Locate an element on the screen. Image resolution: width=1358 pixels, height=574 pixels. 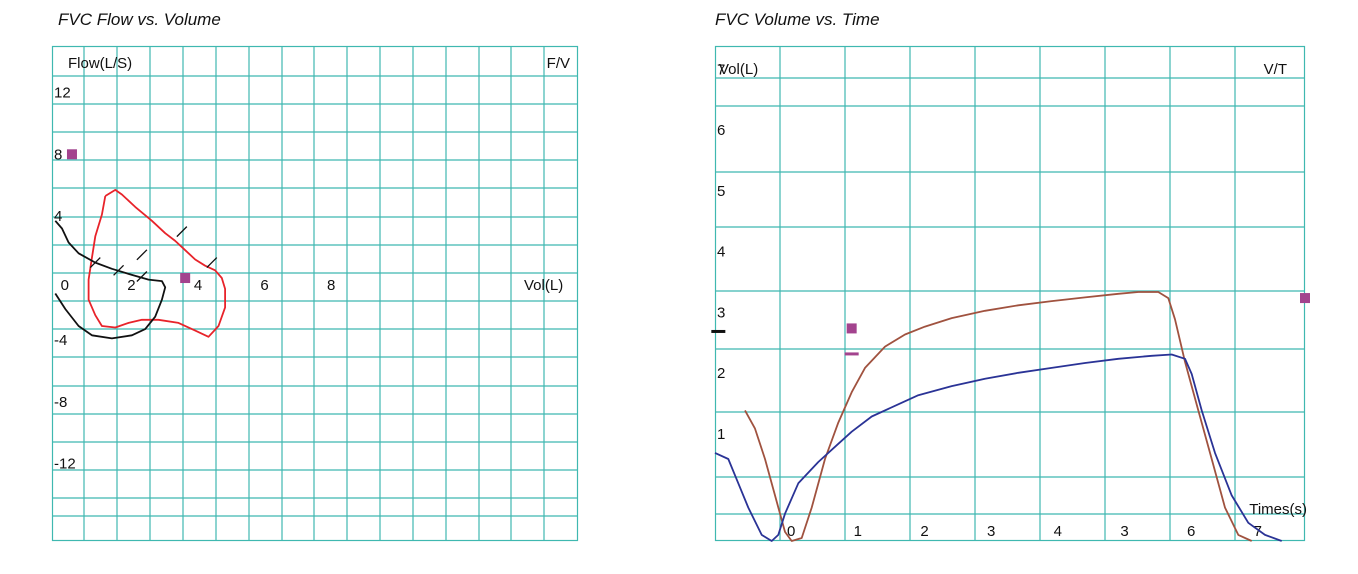
right-chart-title: FVC Volume vs. Time is located at coordinates (797, 19).